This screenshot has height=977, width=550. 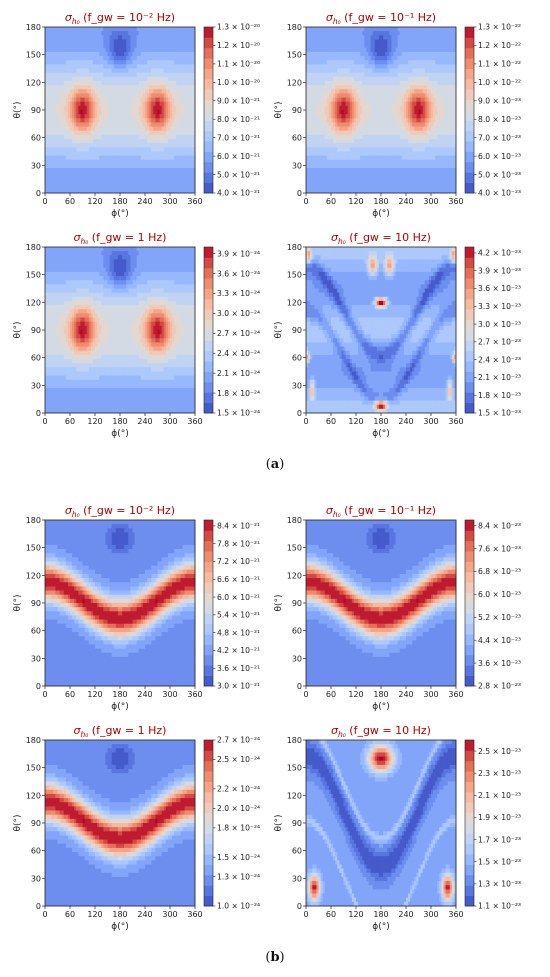 What do you see at coordinates (33, 55) in the screenshot?
I see `y-tick-label: 150` at bounding box center [33, 55].